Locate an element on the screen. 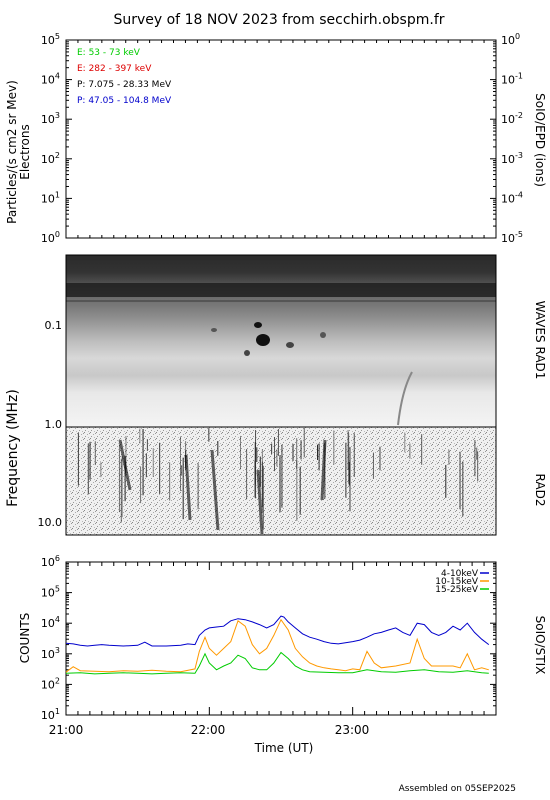  epd-right-tick-label: 10⁻⁵ is located at coordinates (512, 237).